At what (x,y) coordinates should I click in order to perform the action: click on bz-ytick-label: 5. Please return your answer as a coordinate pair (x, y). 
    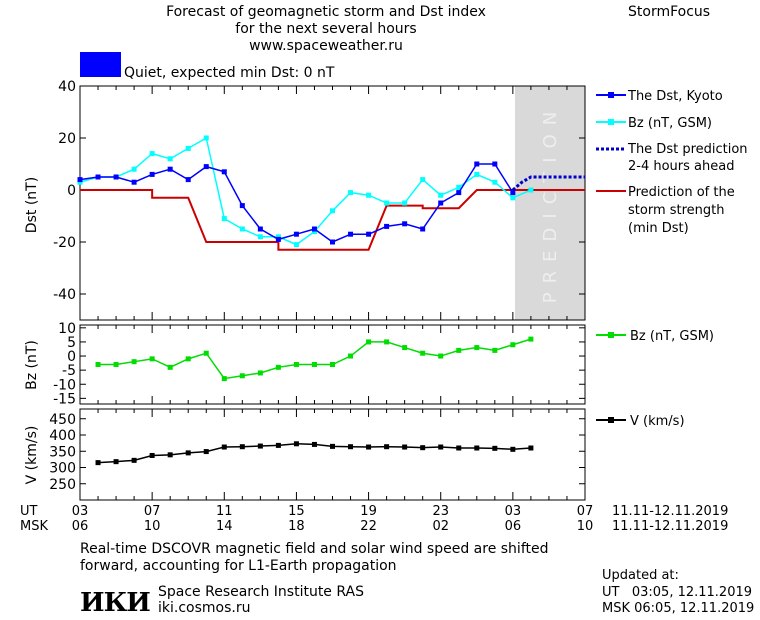
    Looking at the image, I should click on (71, 343).